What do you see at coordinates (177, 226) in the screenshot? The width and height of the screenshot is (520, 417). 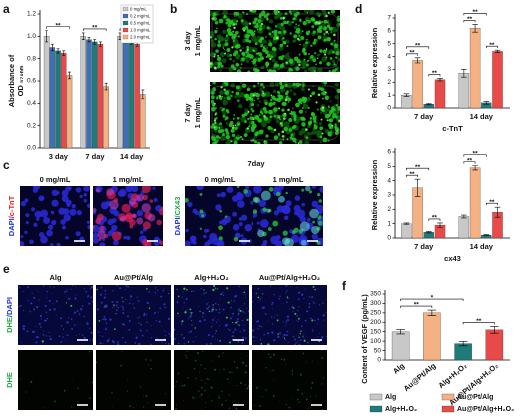 I see `row-label-part: DAPI` at bounding box center [177, 226].